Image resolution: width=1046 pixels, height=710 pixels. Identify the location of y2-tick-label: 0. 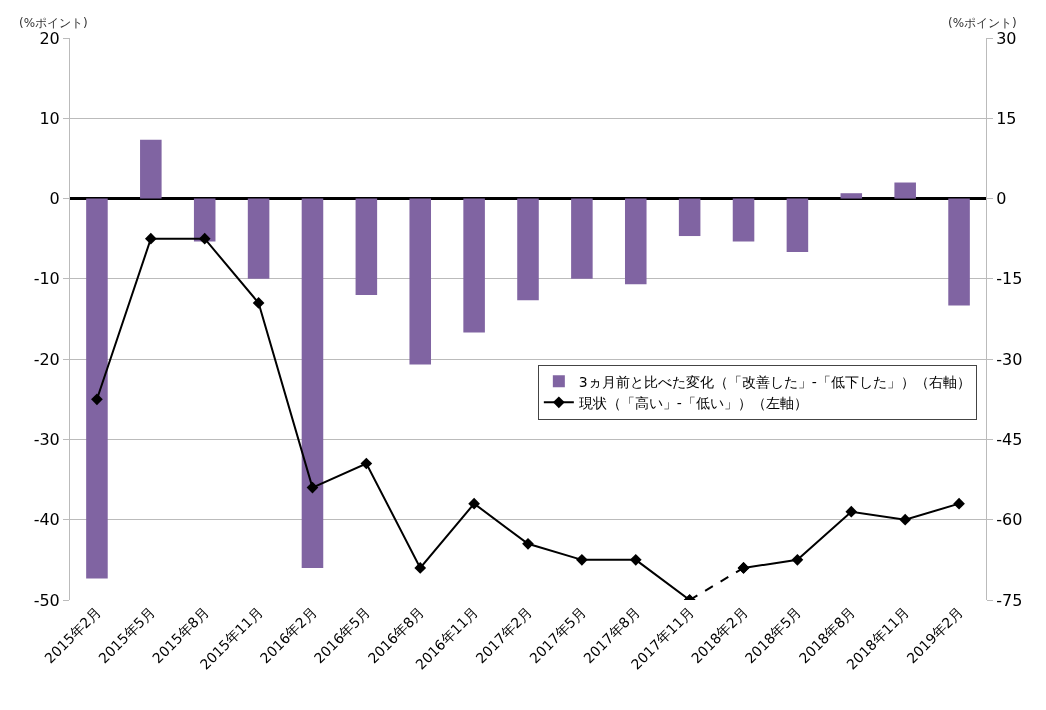
(1001, 199).